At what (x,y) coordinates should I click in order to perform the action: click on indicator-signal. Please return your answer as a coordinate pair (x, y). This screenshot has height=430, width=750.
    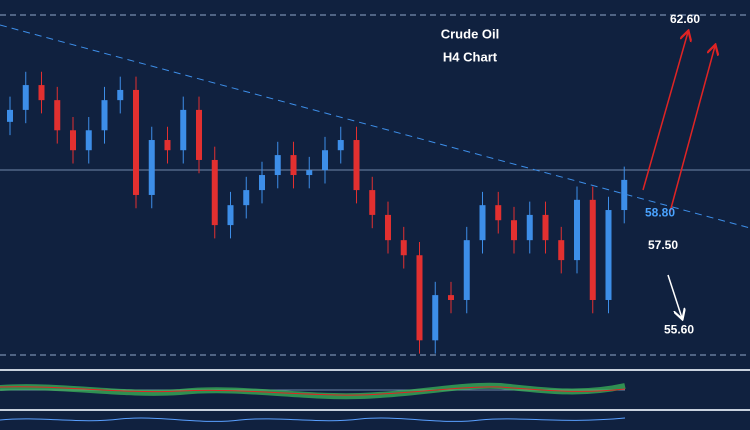
    Looking at the image, I should click on (313, 391).